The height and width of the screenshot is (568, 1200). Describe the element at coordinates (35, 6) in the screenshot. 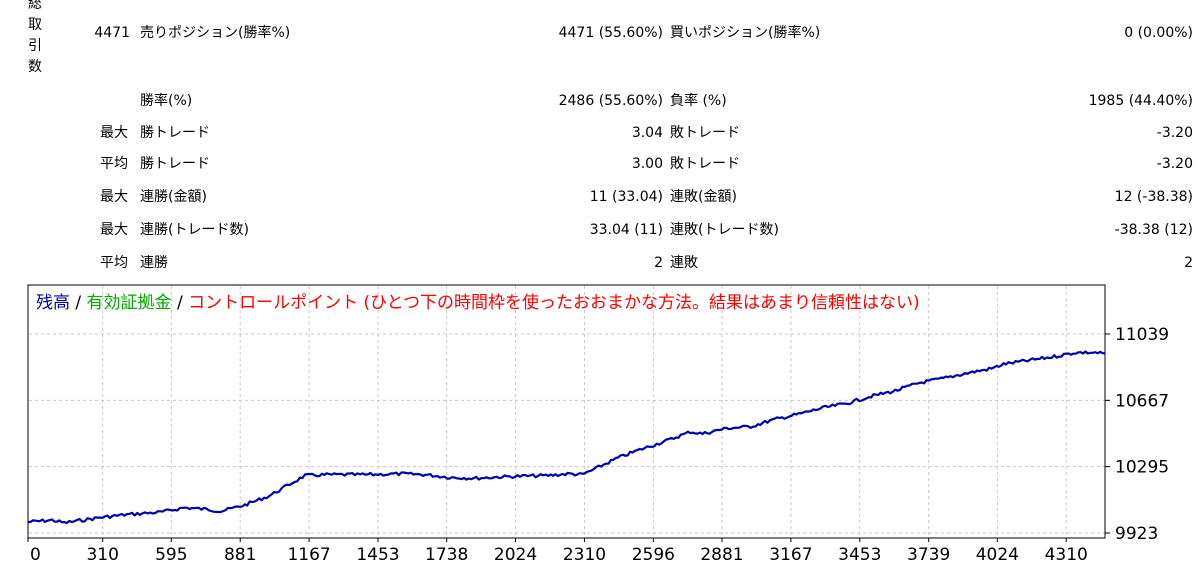

I see `side-label-char: 総` at that location.